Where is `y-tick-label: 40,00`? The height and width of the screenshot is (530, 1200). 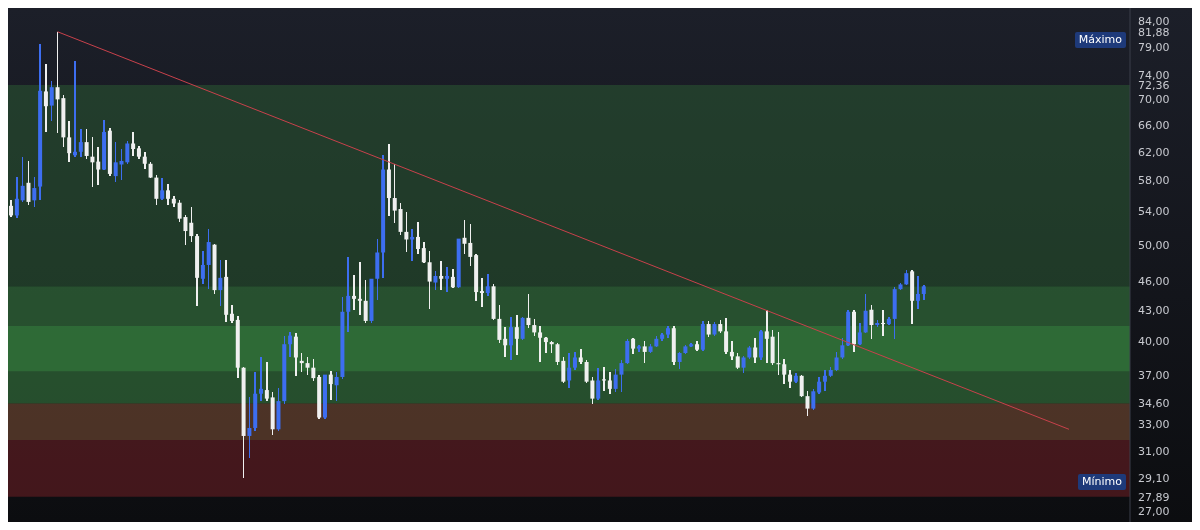 y-tick-label: 40,00 is located at coordinates (1154, 341).